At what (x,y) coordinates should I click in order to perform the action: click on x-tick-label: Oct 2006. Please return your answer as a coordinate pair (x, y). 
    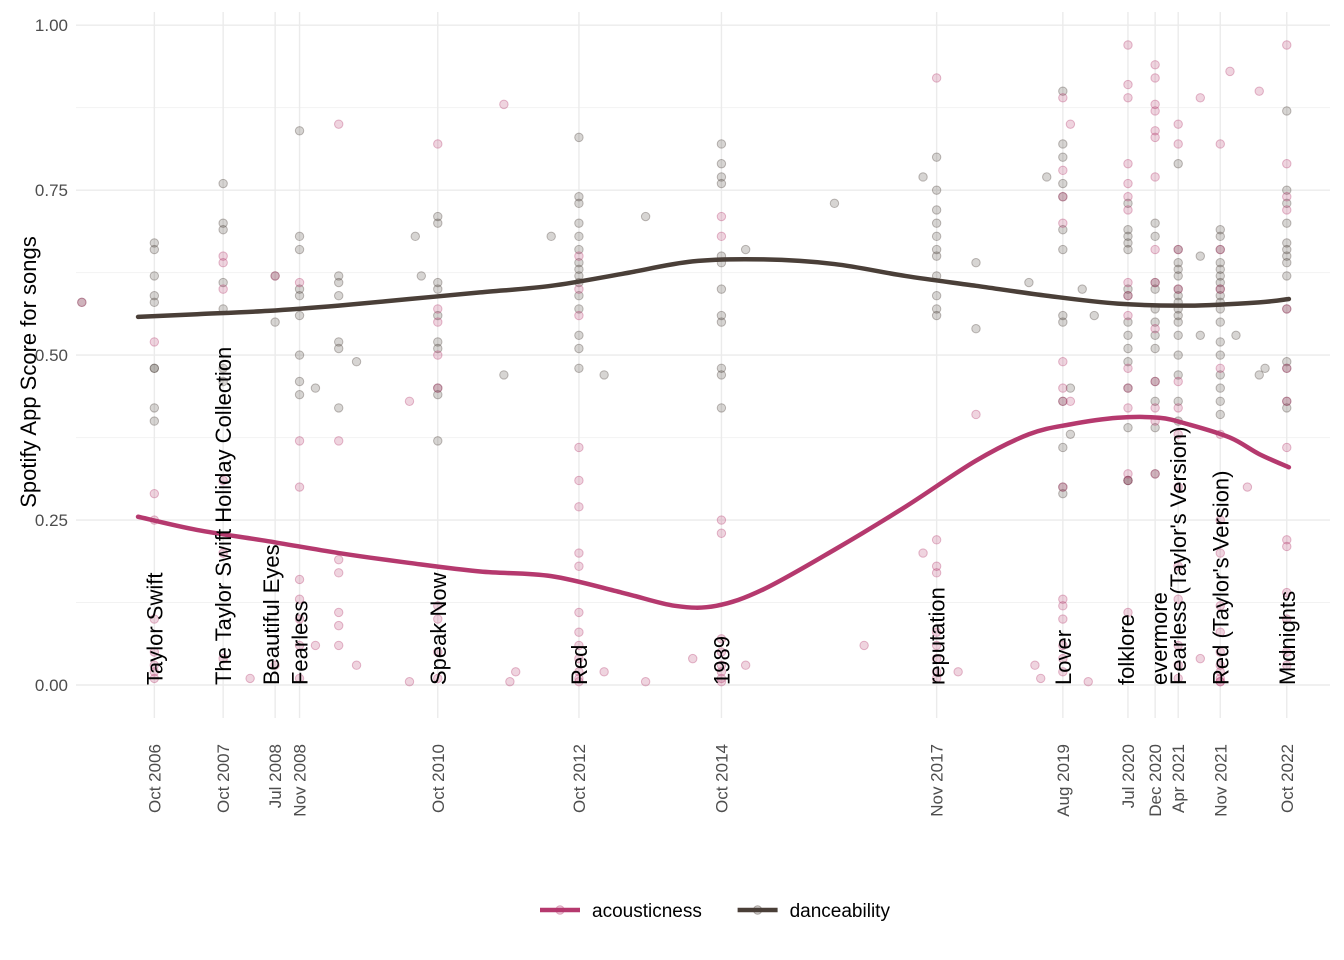
    Looking at the image, I should click on (154, 778).